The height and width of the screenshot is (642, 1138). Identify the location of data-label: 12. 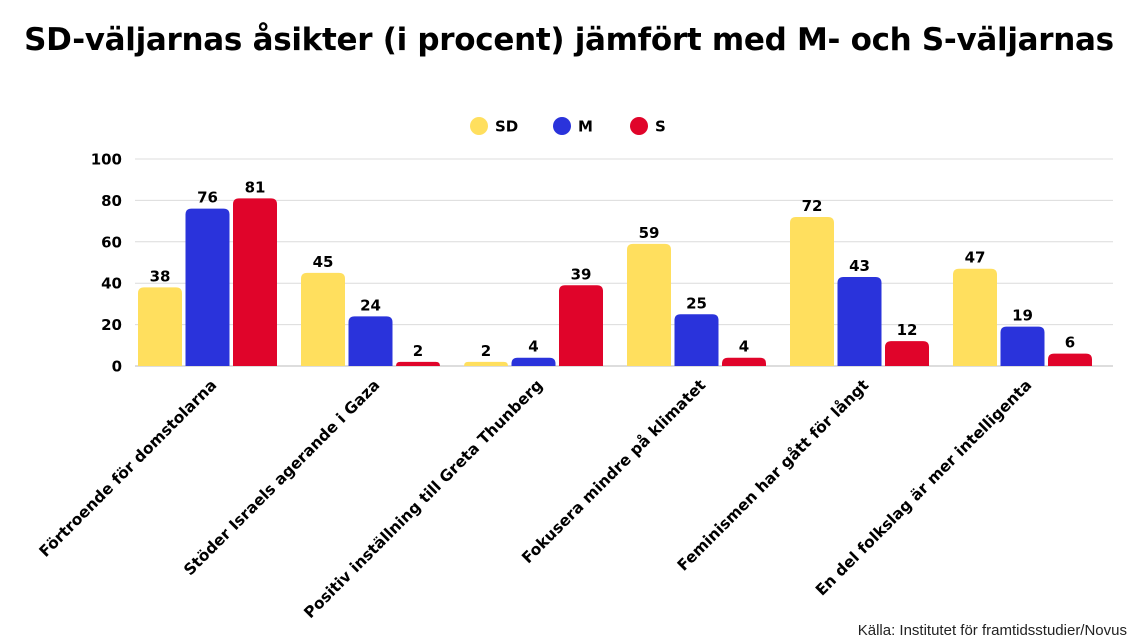
(907, 330).